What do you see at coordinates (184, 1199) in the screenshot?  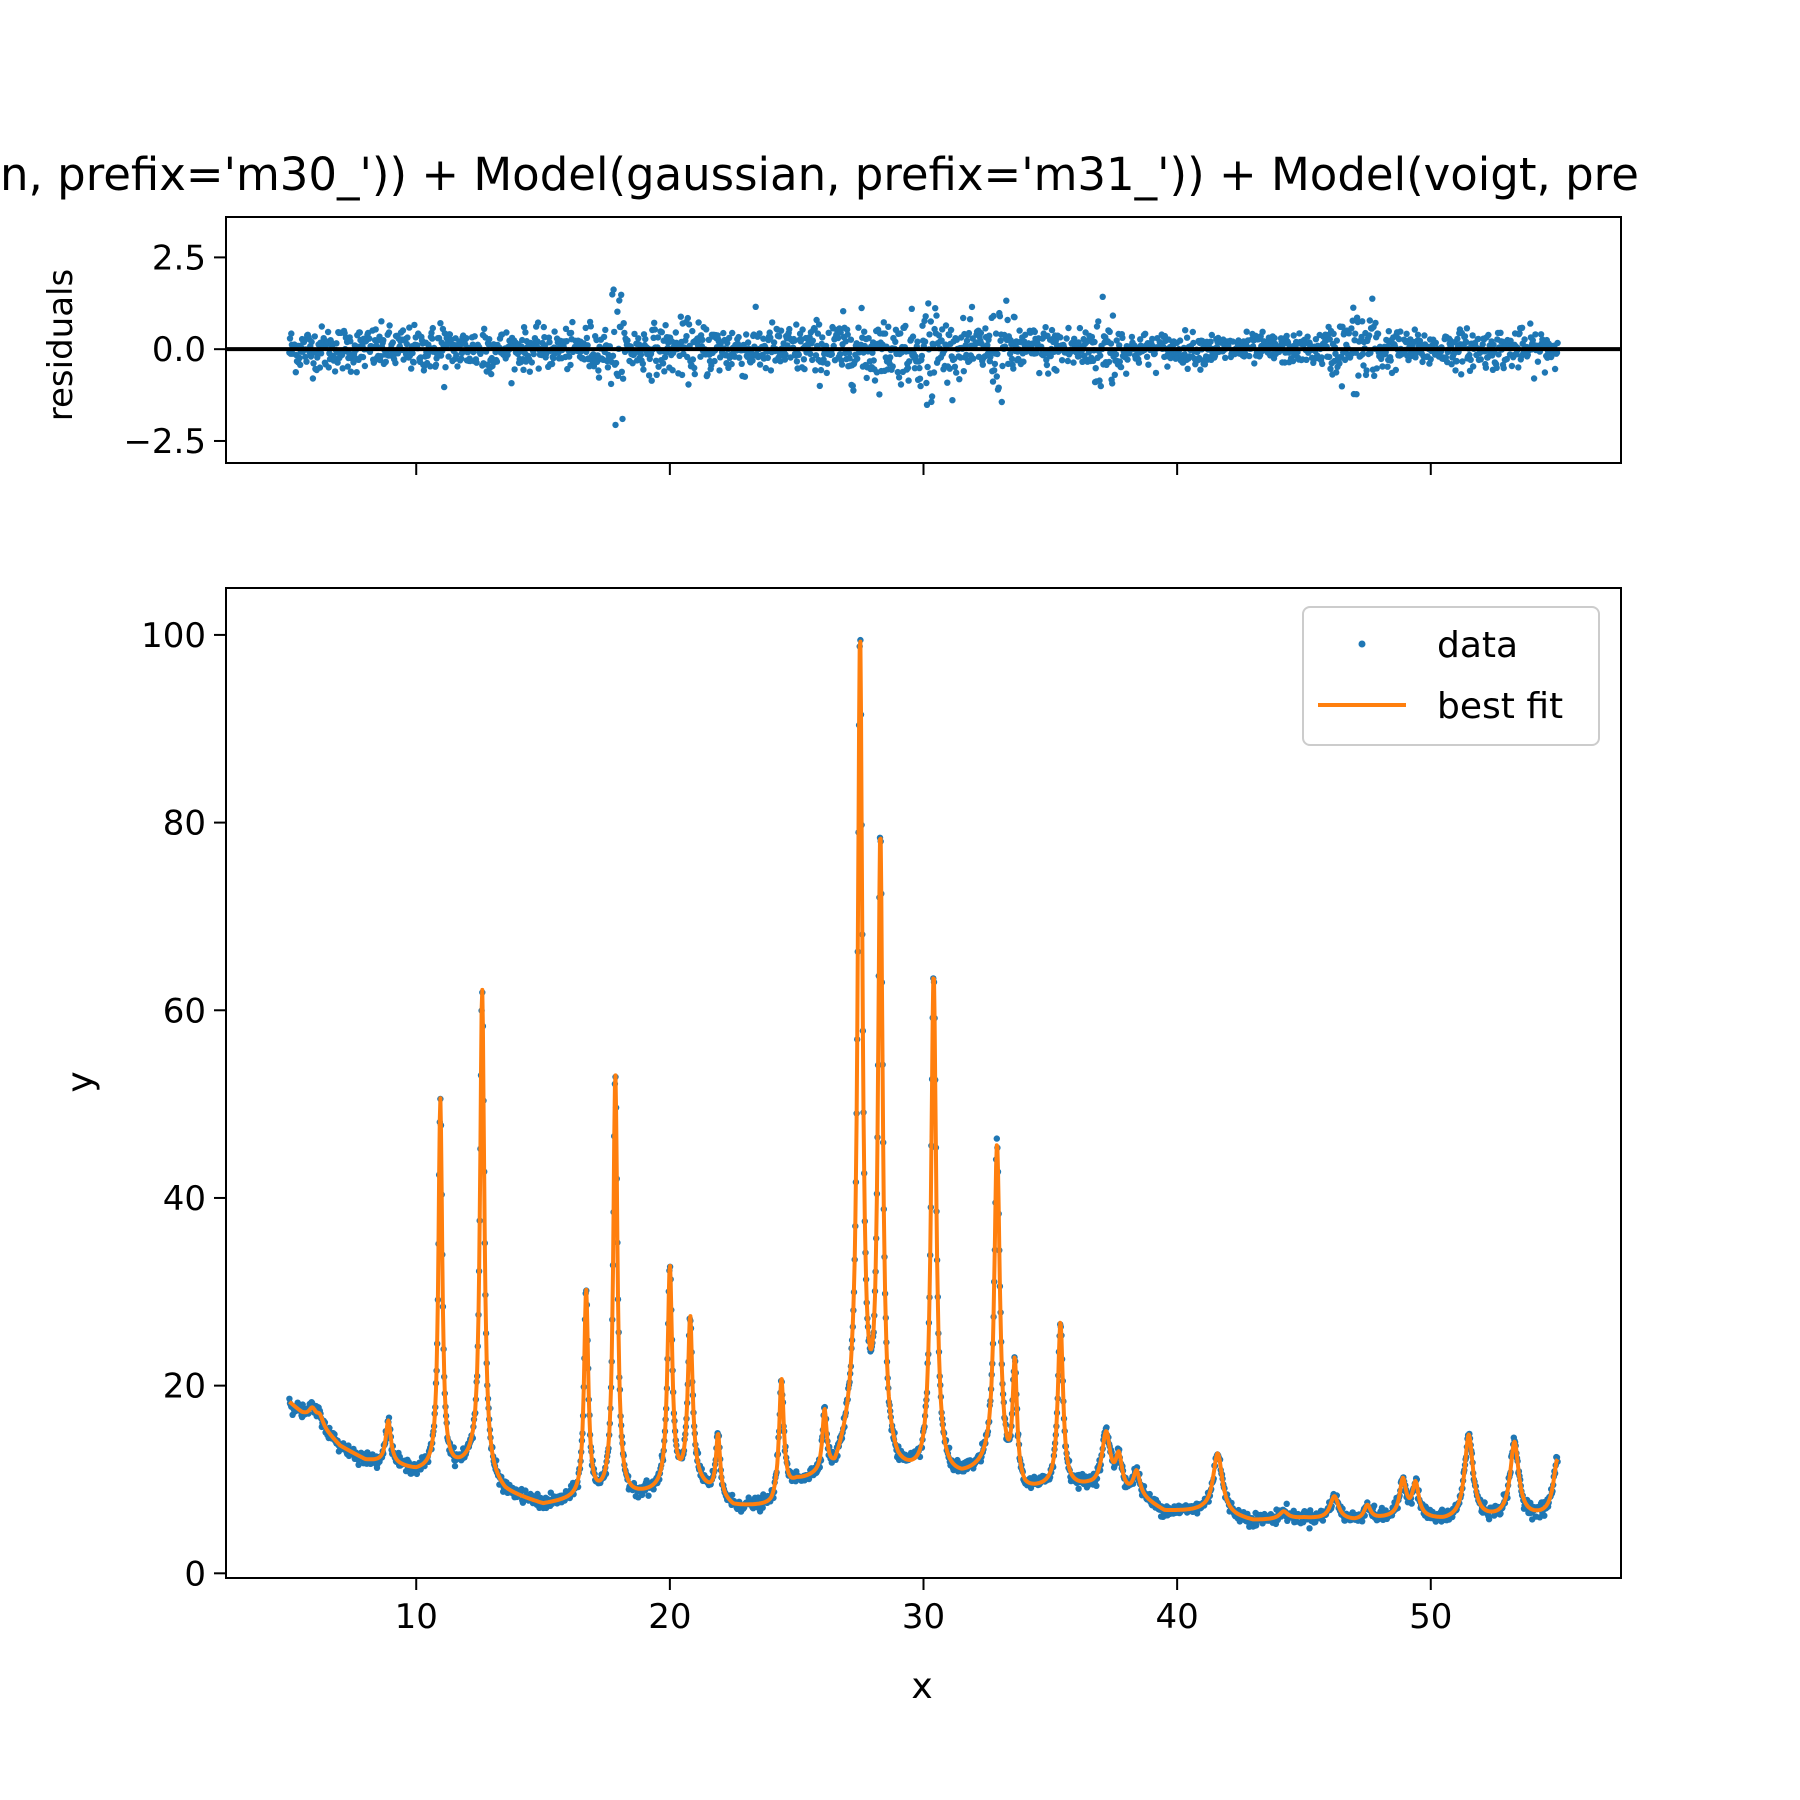 I see `y-tick-label: 40` at bounding box center [184, 1199].